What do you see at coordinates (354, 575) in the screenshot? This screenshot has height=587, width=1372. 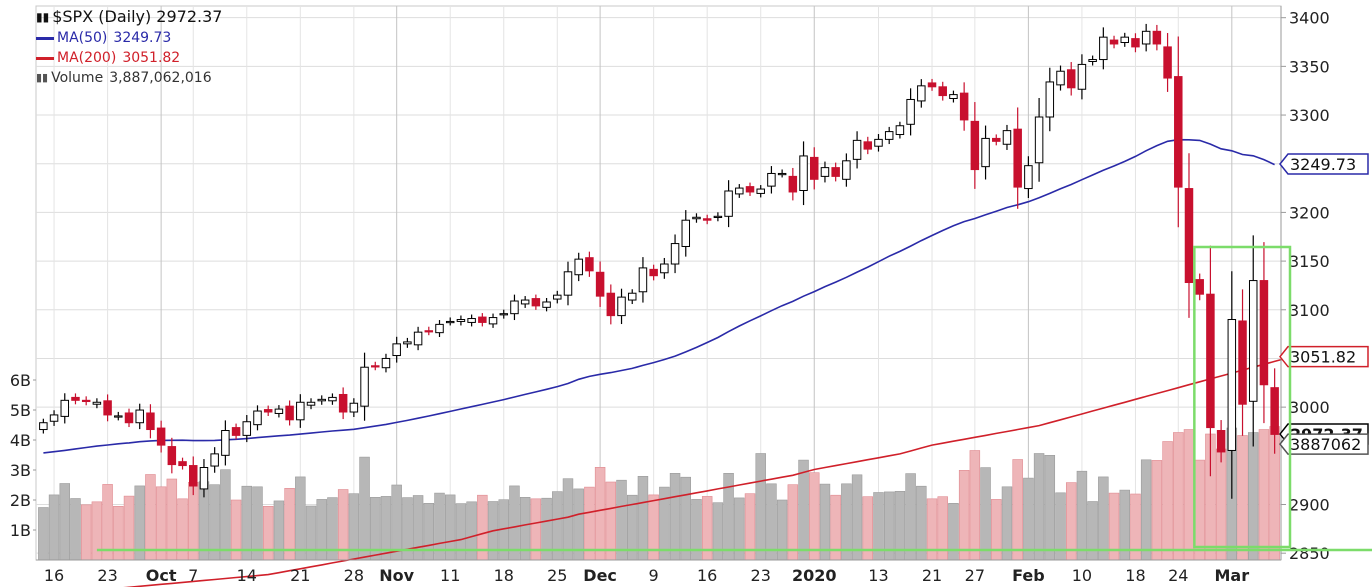 I see `date-tick-label: 28` at bounding box center [354, 575].